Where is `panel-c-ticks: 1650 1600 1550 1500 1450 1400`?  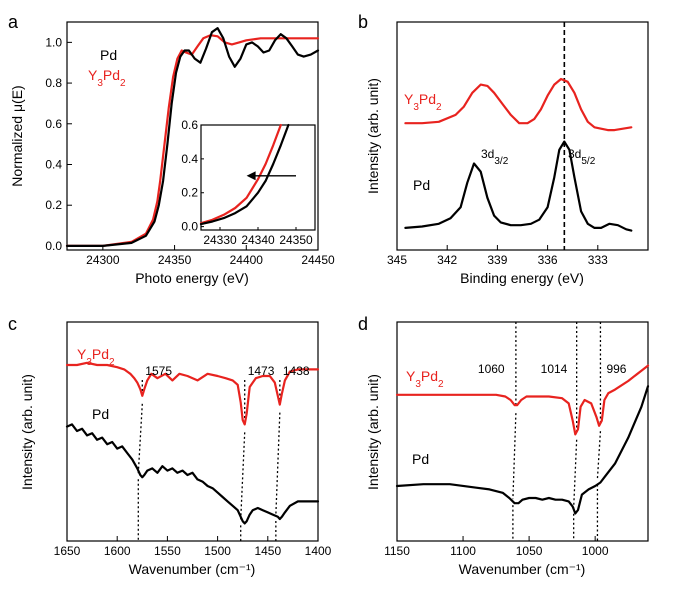 panel-c-ticks: 1650 1600 1550 1500 1450 1400 is located at coordinates (193, 547).